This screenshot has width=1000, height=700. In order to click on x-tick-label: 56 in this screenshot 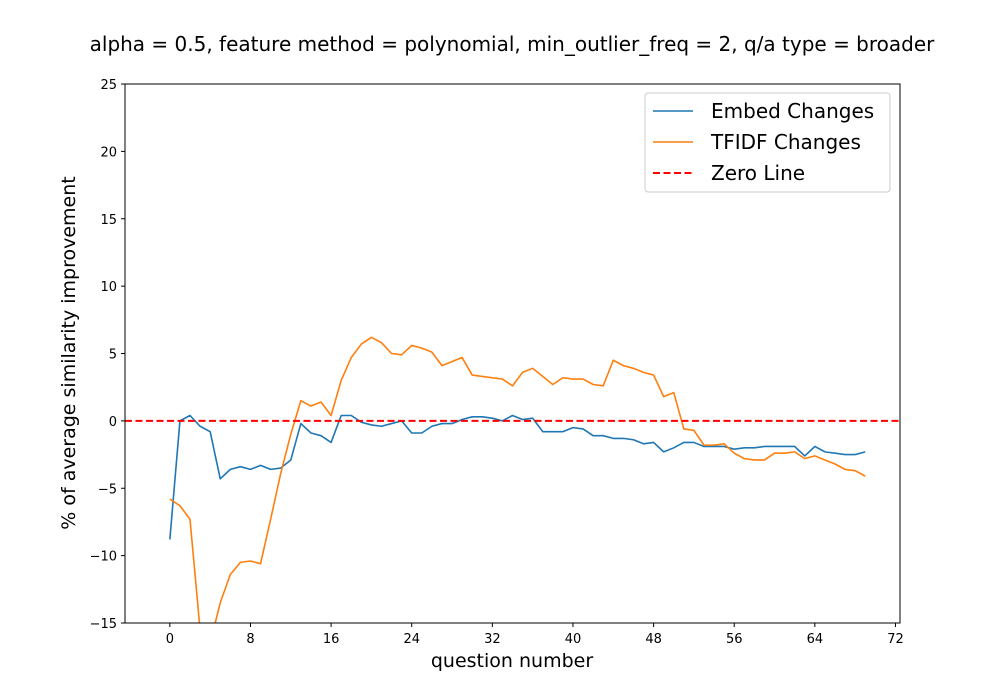, I will do `click(734, 639)`.